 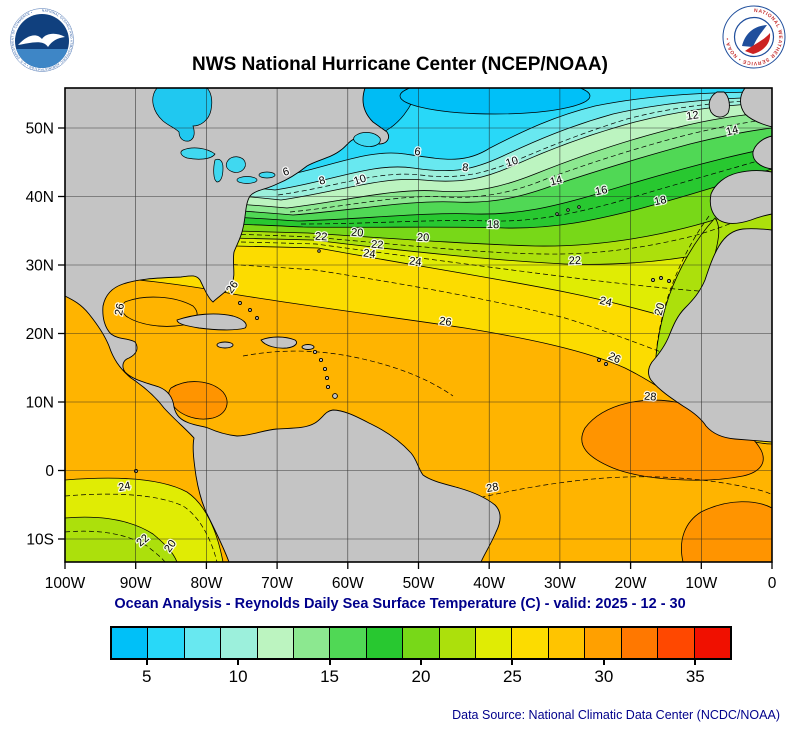 What do you see at coordinates (238, 676) in the screenshot?
I see `colorbar-tick-label: 10` at bounding box center [238, 676].